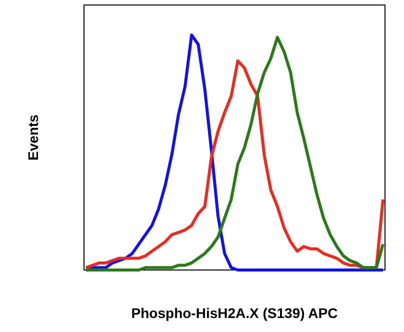 Image resolution: width=404 pixels, height=332 pixels. I want to click on x-axis-title: Phospho-HisH2A.X (S139) APC, so click(234, 313).